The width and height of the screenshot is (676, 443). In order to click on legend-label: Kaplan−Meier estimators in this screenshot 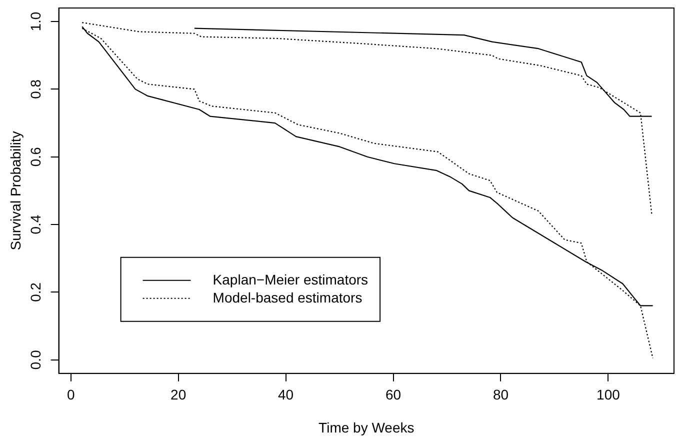, I will do `click(290, 279)`.